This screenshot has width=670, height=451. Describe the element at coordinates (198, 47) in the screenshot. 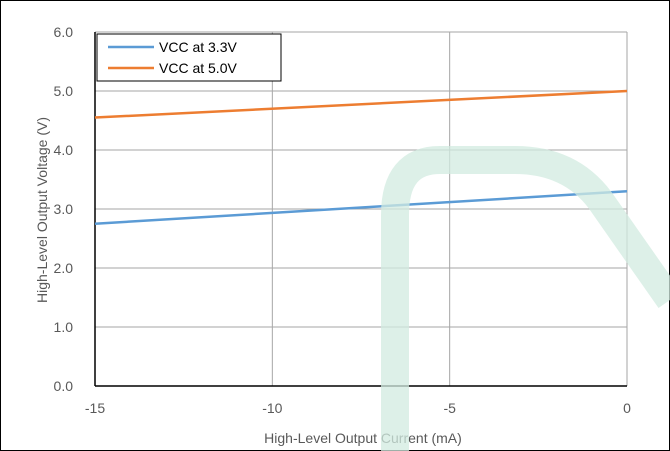

I see `legend-label-1: VCC at 3.3V` at that location.